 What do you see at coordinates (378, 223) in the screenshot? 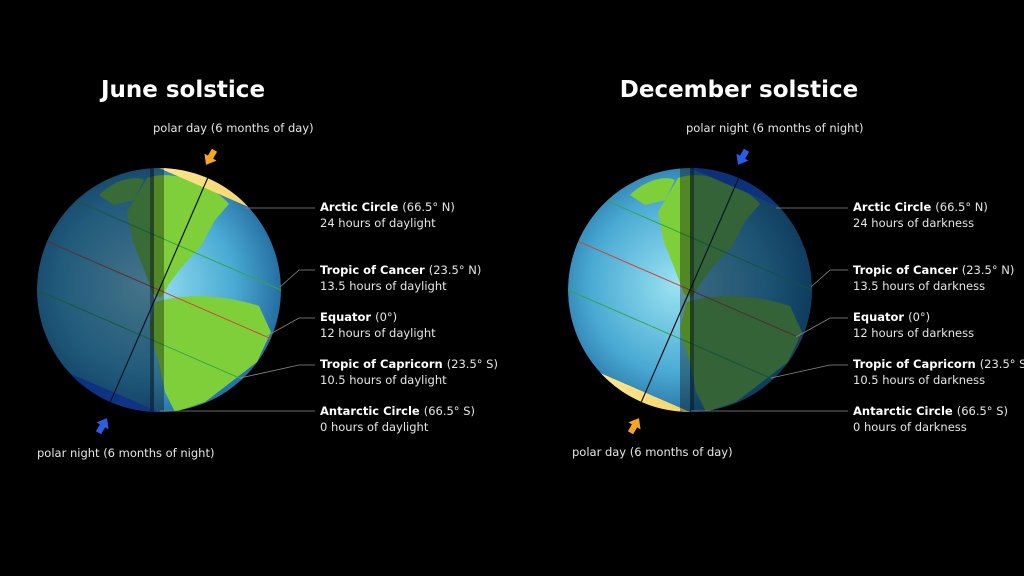
I see `circle-description: 24 hours of daylight` at bounding box center [378, 223].